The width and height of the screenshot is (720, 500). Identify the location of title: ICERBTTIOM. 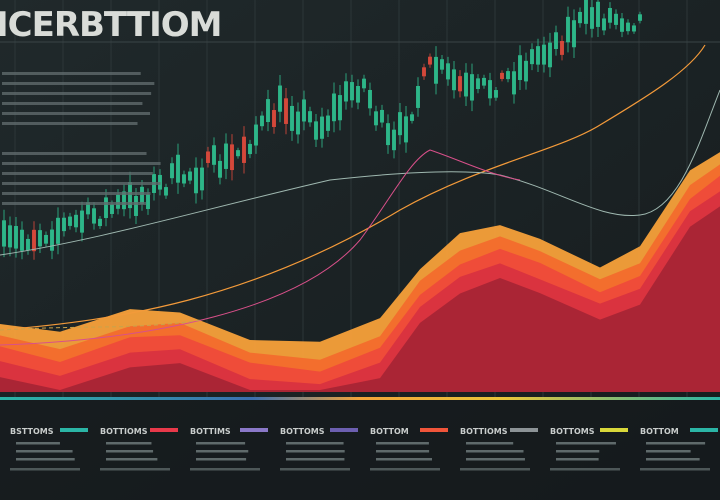
(110, 25).